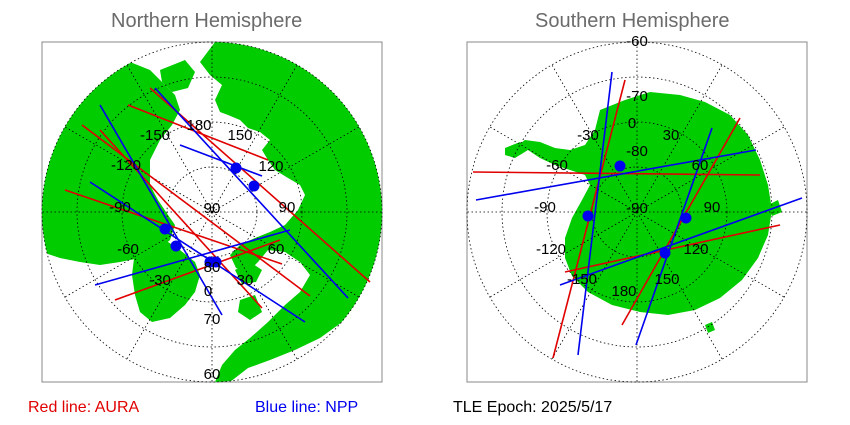 The height and width of the screenshot is (425, 850). I want to click on north-lon-label: 30, so click(245, 280).